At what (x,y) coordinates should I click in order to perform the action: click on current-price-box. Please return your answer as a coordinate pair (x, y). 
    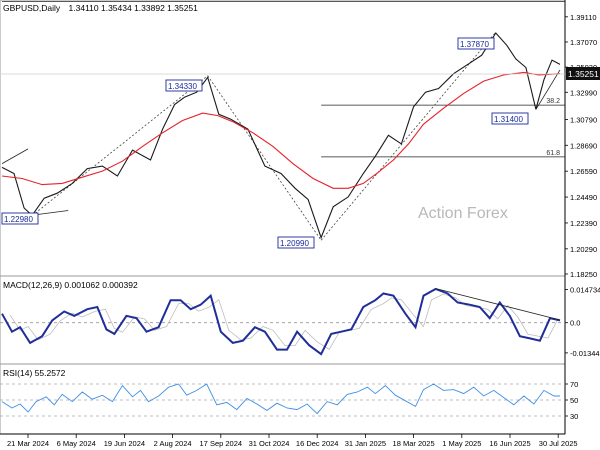
    Looking at the image, I should click on (583, 73).